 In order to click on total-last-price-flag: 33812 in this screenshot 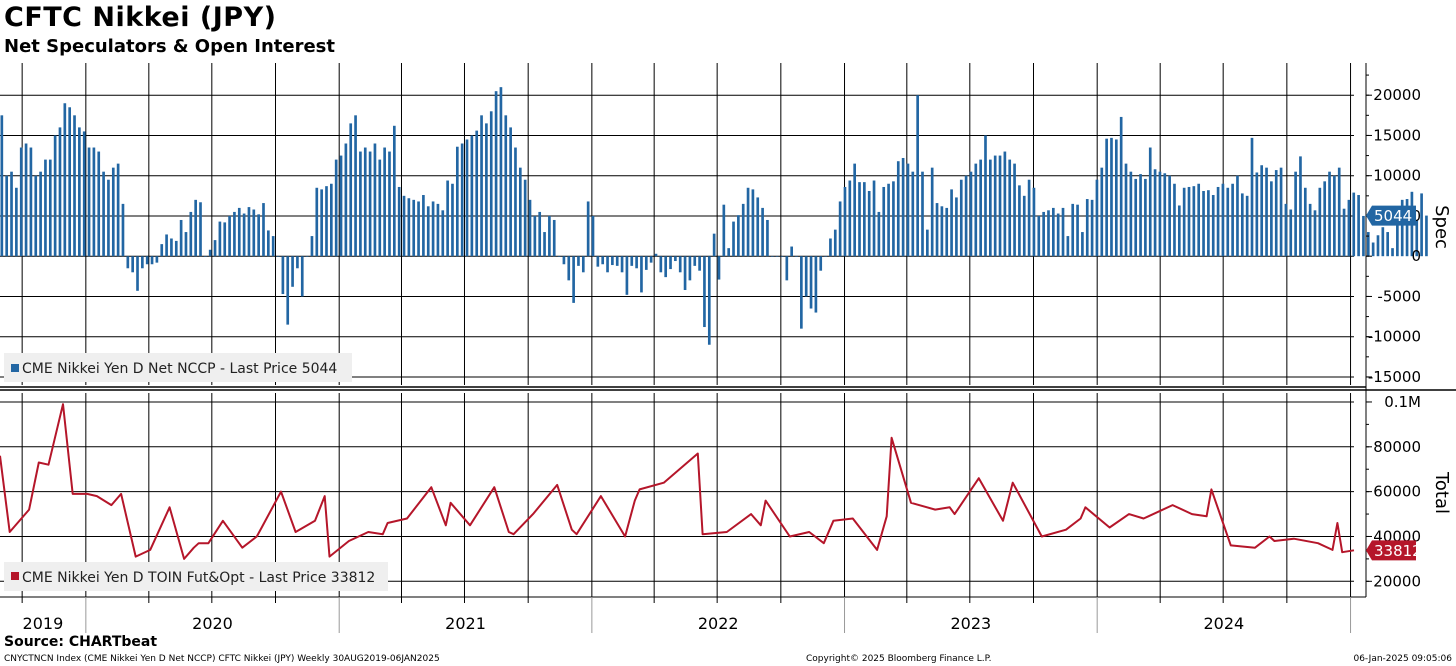, I will do `click(1394, 550)`.